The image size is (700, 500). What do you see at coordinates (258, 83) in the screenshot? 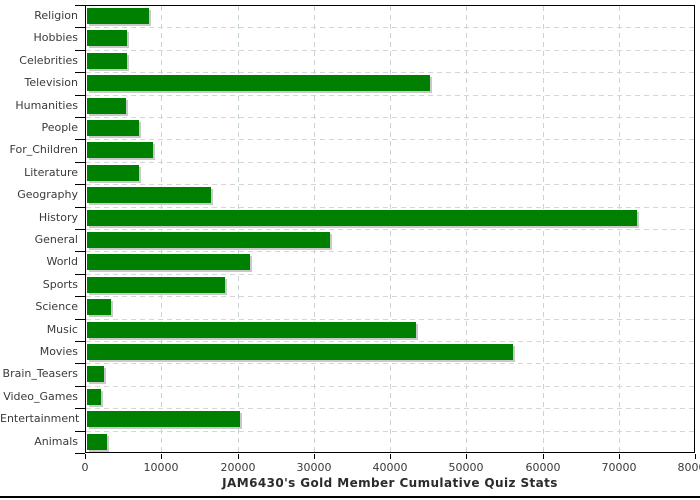
I see `bar-television` at bounding box center [258, 83].